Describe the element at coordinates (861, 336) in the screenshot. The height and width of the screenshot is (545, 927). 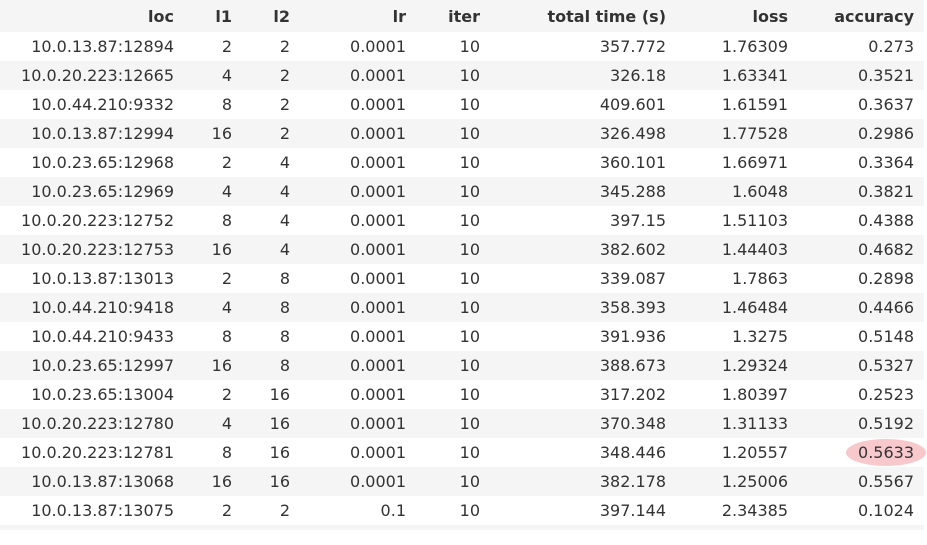
I see `cell-accuracy: 0.5148` at that location.